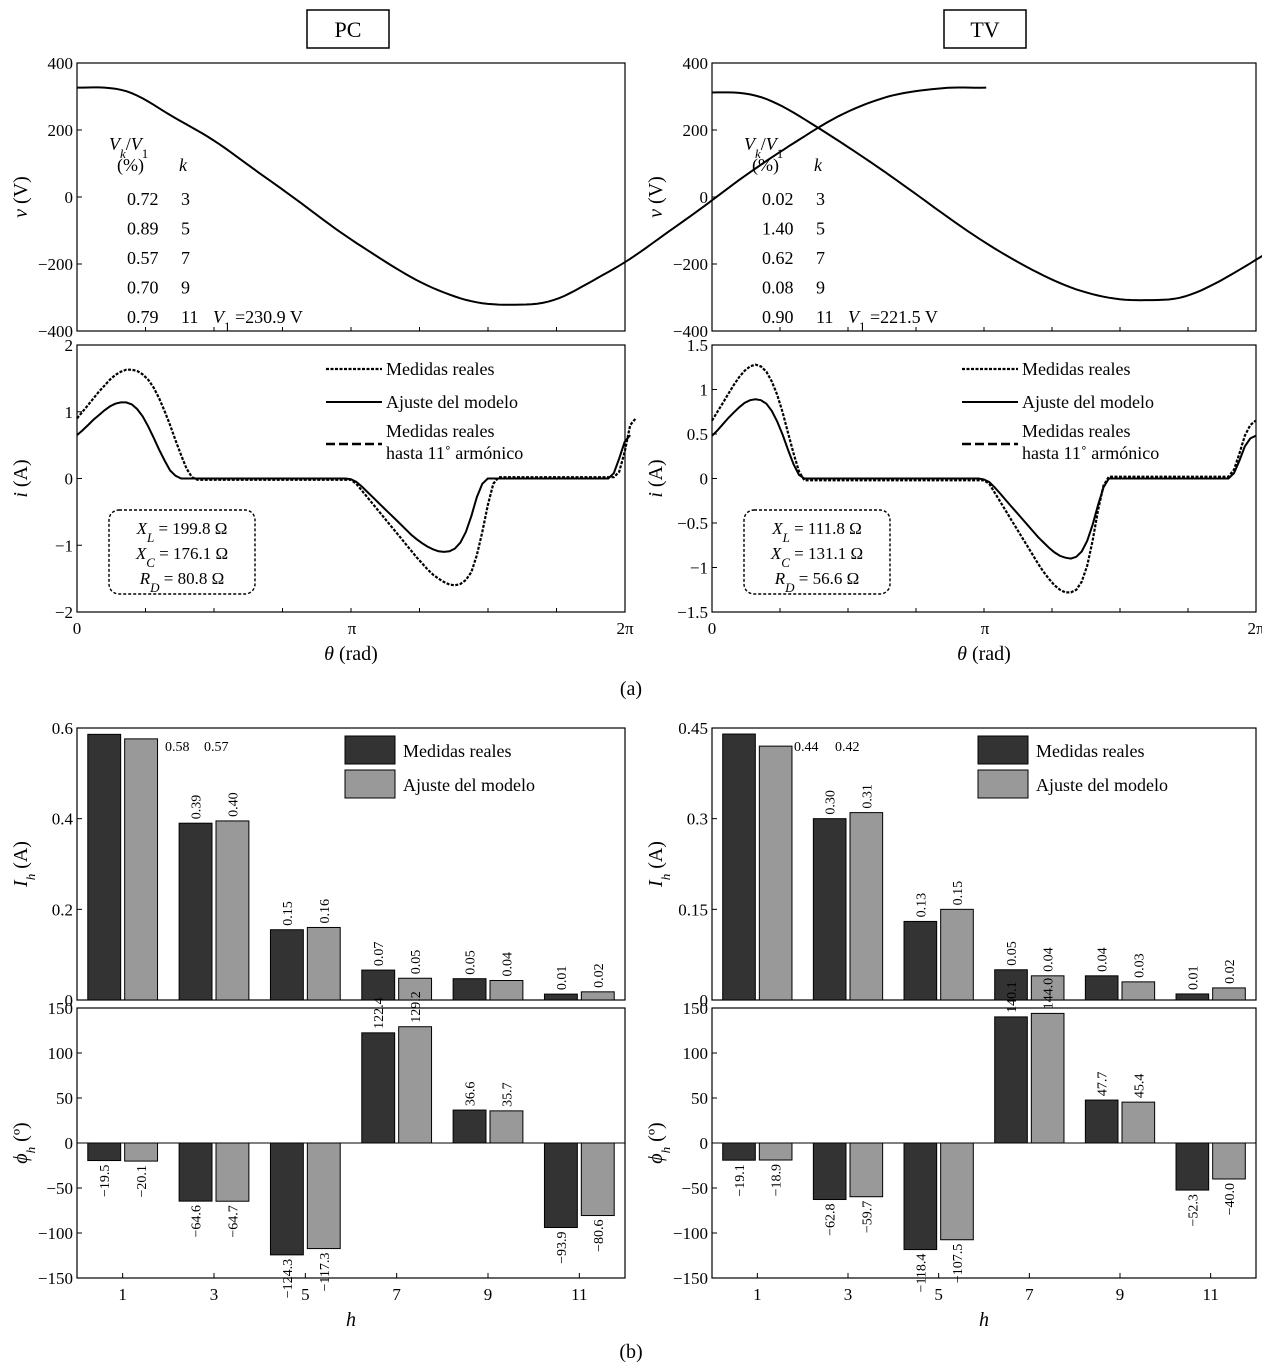 The image size is (1262, 1363). What do you see at coordinates (1103, 1084) in the screenshot?
I see `tv-phi-data-label: 47.7` at bounding box center [1103, 1084].